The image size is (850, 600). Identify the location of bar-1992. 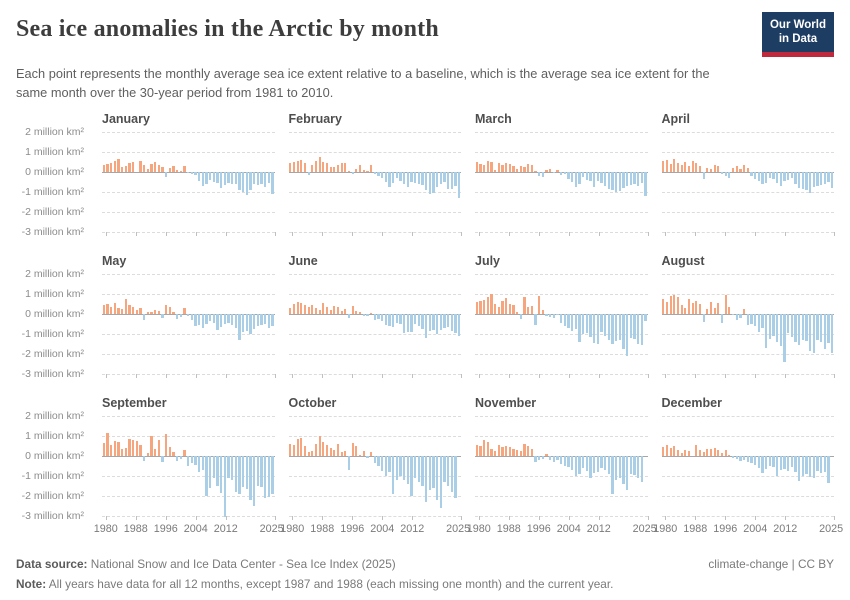
(711, 453).